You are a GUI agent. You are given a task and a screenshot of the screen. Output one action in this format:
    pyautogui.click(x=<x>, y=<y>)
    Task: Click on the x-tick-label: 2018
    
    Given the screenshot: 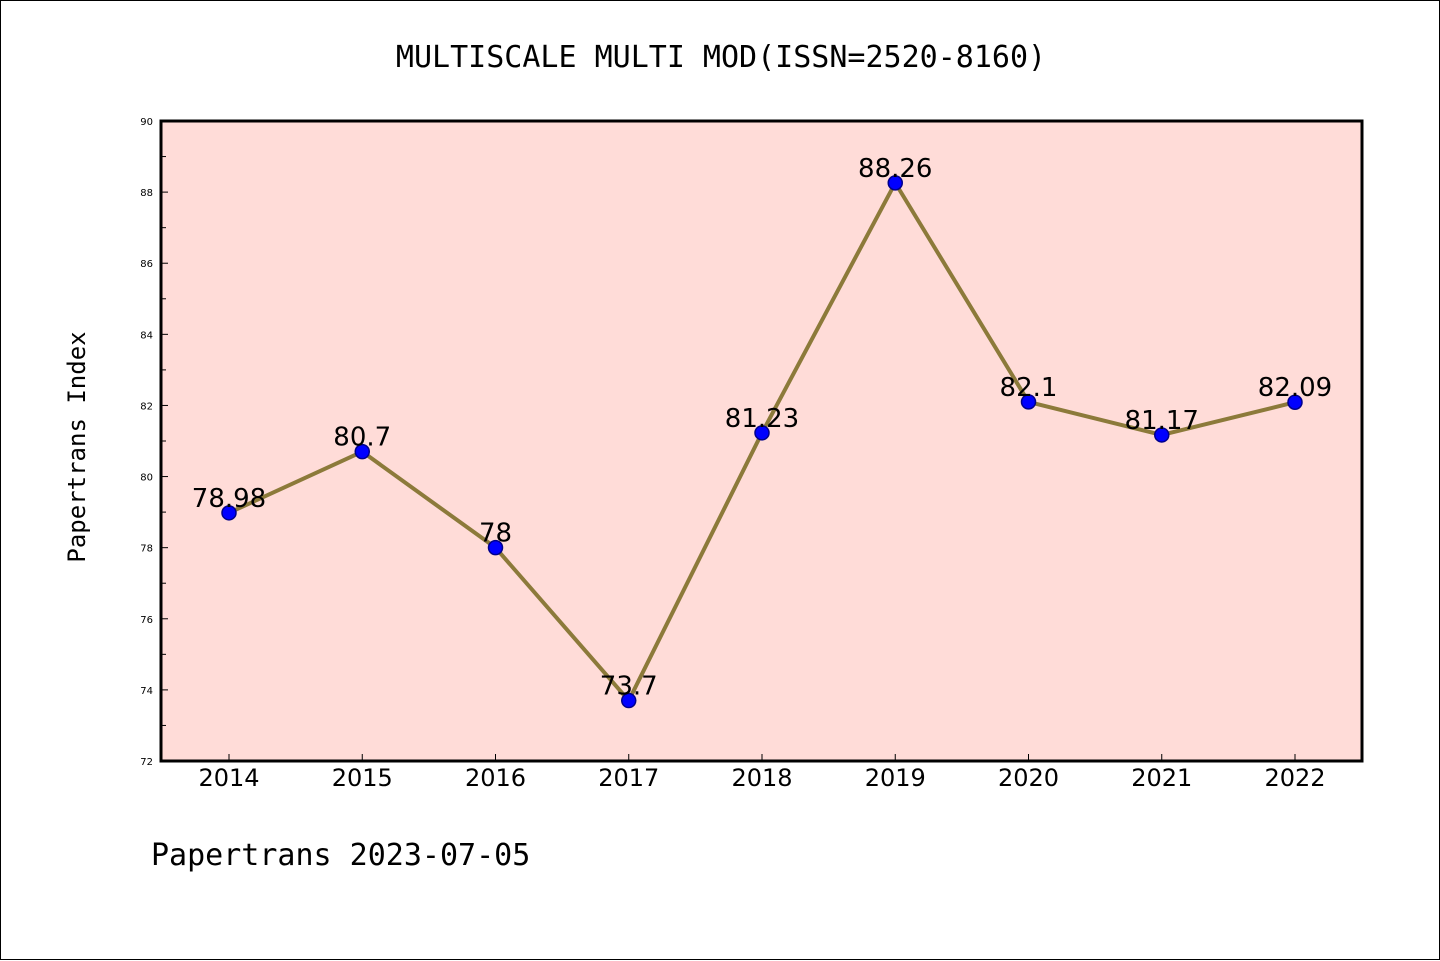 What is the action you would take?
    pyautogui.click(x=761, y=778)
    